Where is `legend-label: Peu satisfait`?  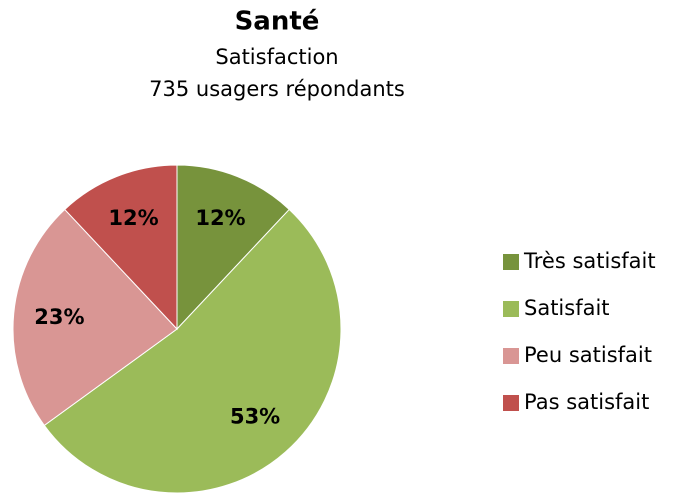
legend-label: Peu satisfait is located at coordinates (588, 355).